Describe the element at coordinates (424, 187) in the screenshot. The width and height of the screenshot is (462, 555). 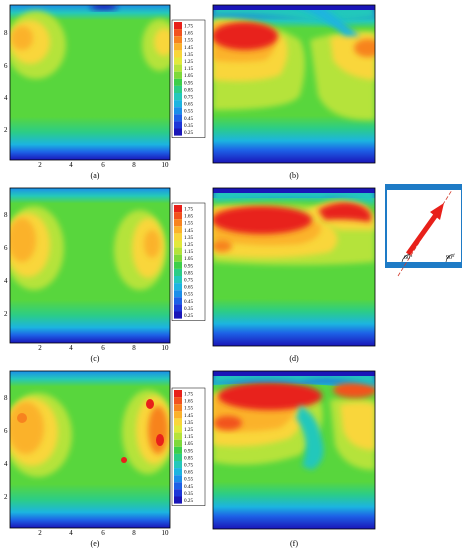
I see `inset-top-beam` at that location.